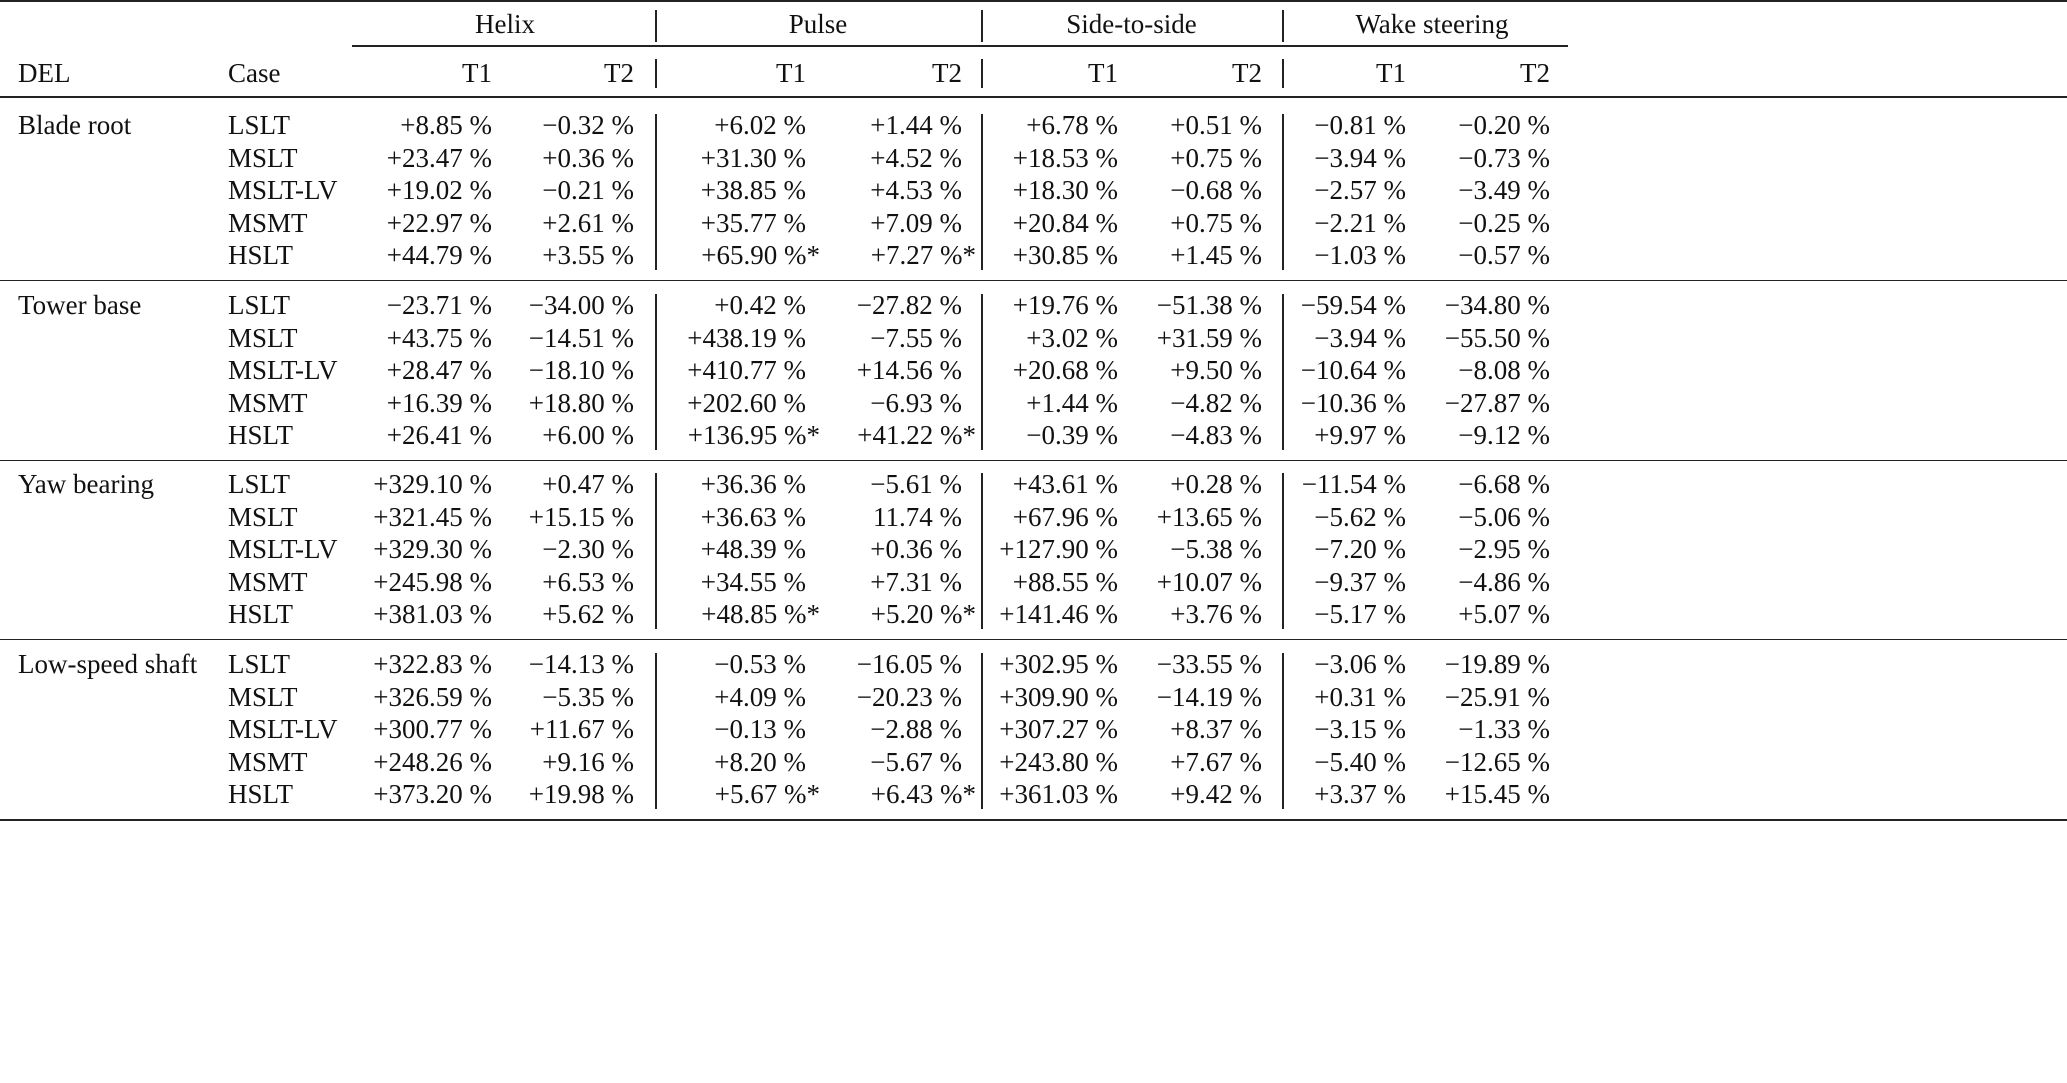 This screenshot has width=2067, height=1083. I want to click on value-cell: +307.27 %, so click(1058, 729).